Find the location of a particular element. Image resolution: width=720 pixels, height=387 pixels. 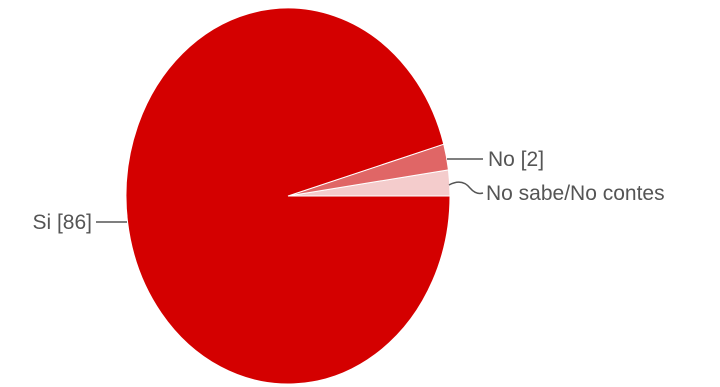

slice-label-no: No [2] is located at coordinates (516, 159).